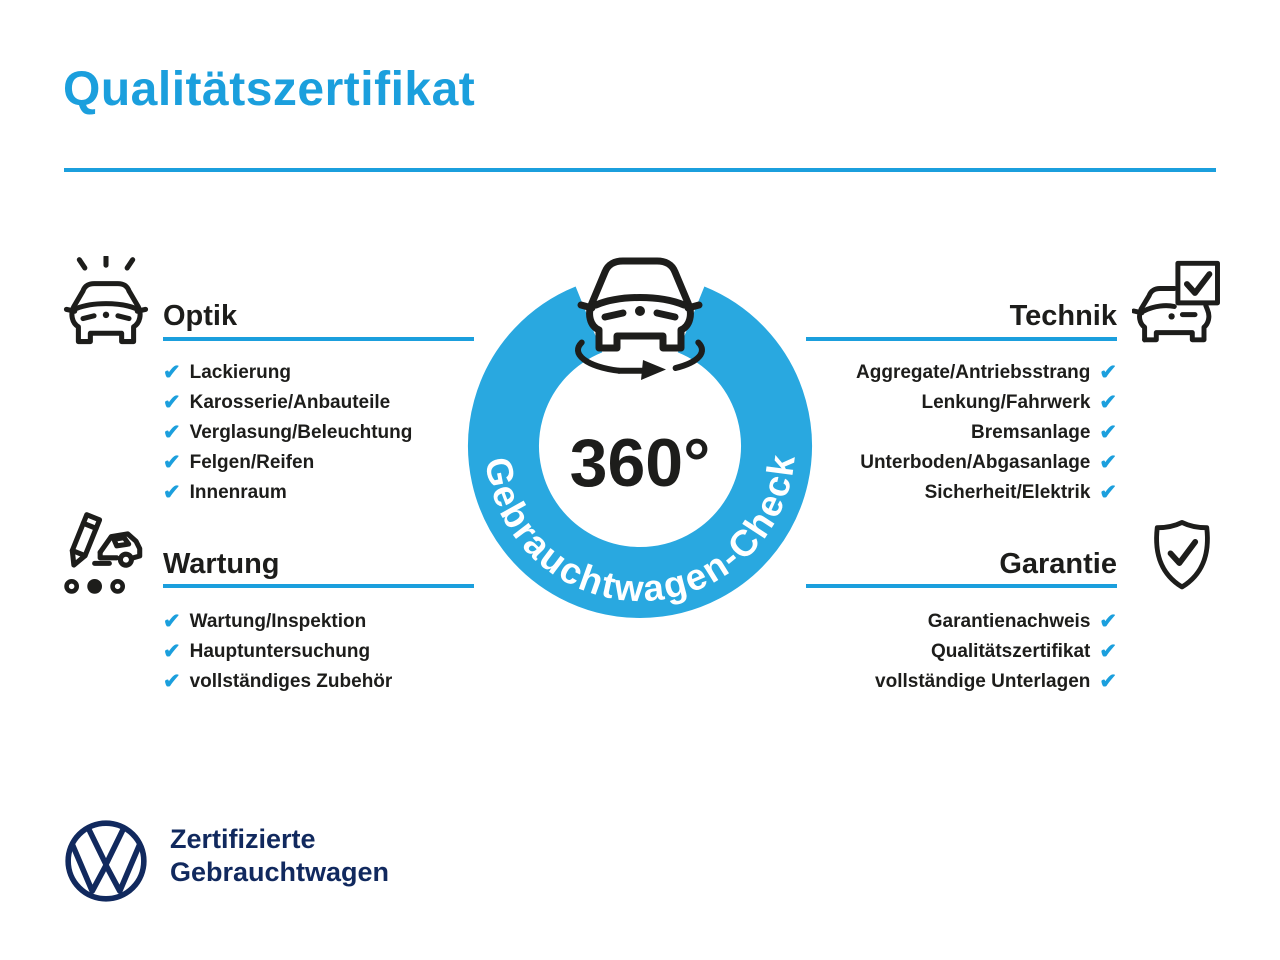 This screenshot has width=1280, height=960. I want to click on list-item: Garantienachweis ✔, so click(907, 622).